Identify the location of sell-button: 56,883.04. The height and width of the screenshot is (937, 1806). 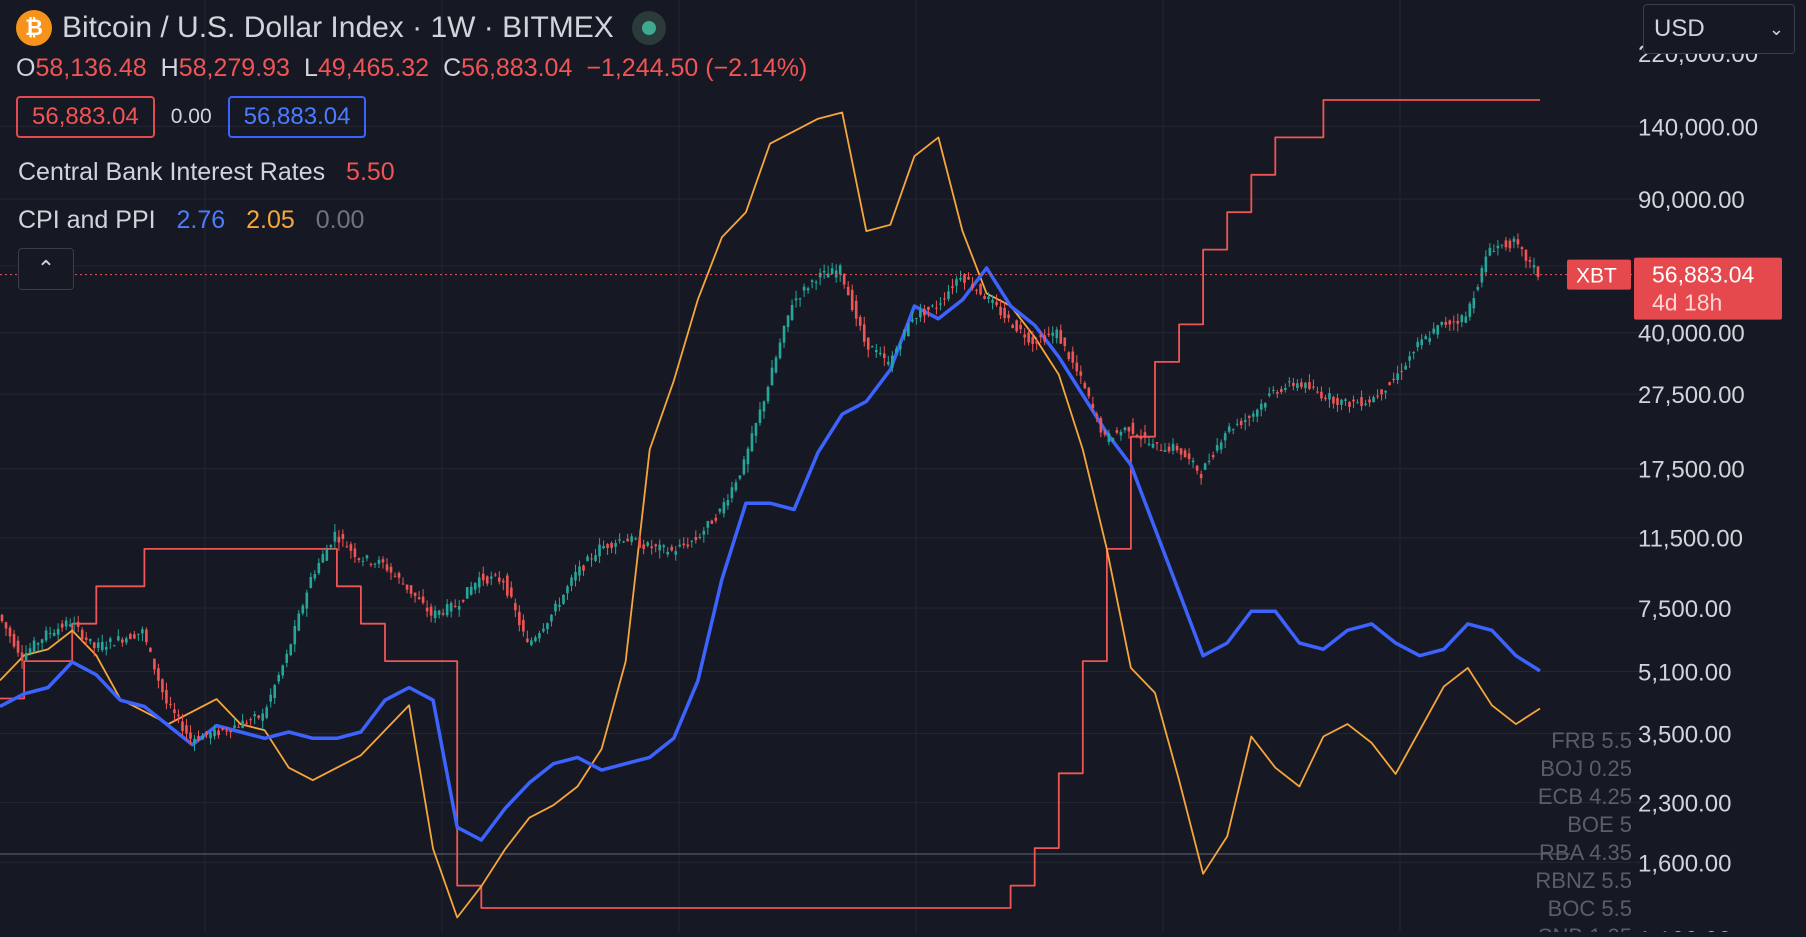
(85, 117).